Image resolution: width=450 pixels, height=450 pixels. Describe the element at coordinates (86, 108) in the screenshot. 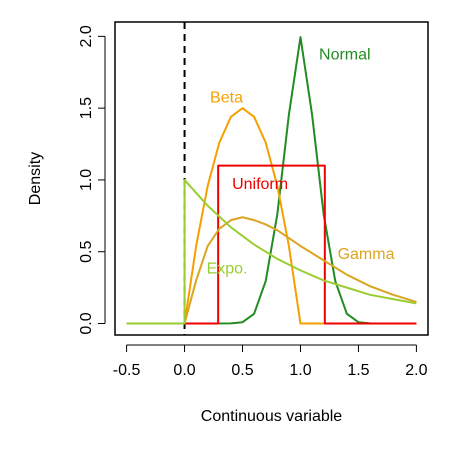

I see `y-tick-label: 1.5` at that location.